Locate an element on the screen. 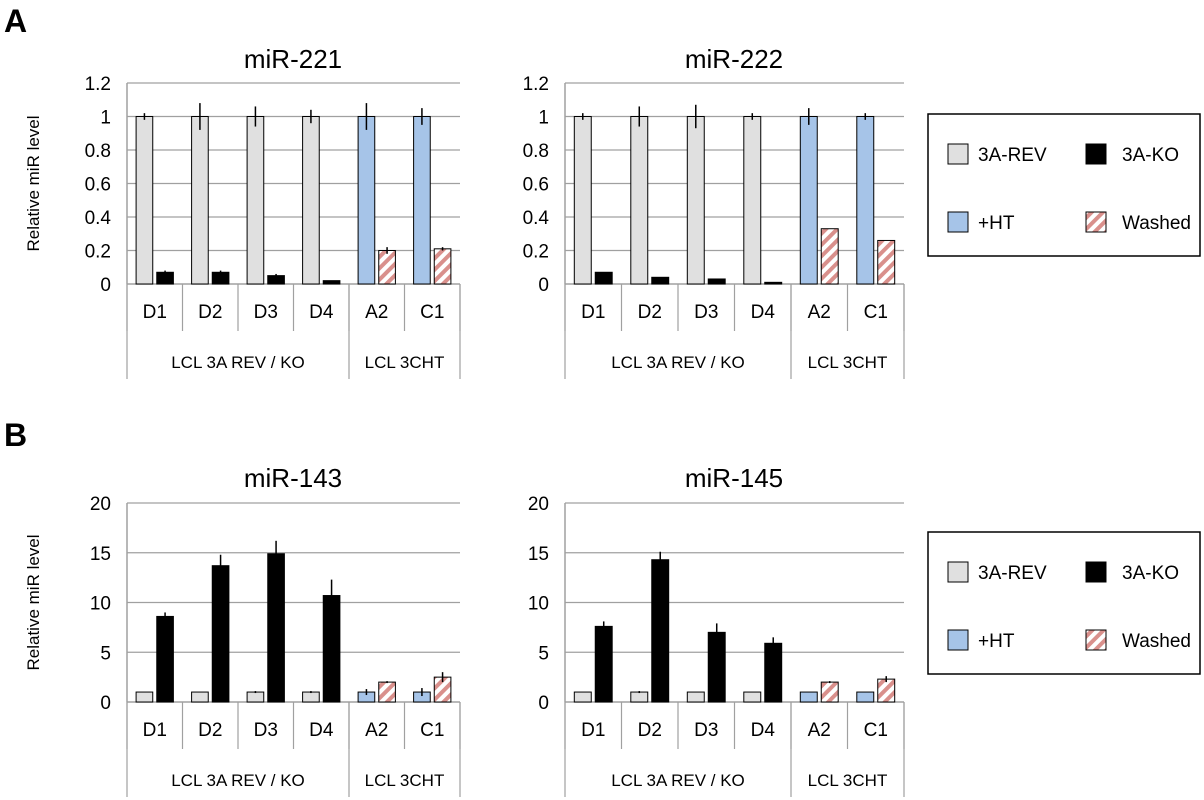 The width and height of the screenshot is (1204, 800). chart-title: miR-221 is located at coordinates (293, 59).